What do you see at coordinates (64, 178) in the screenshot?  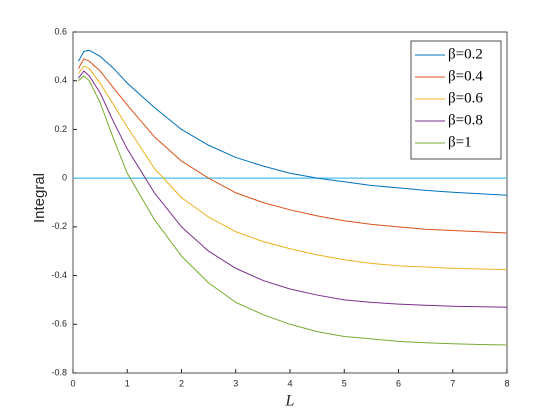 I see `y-tick-label: 0` at bounding box center [64, 178].